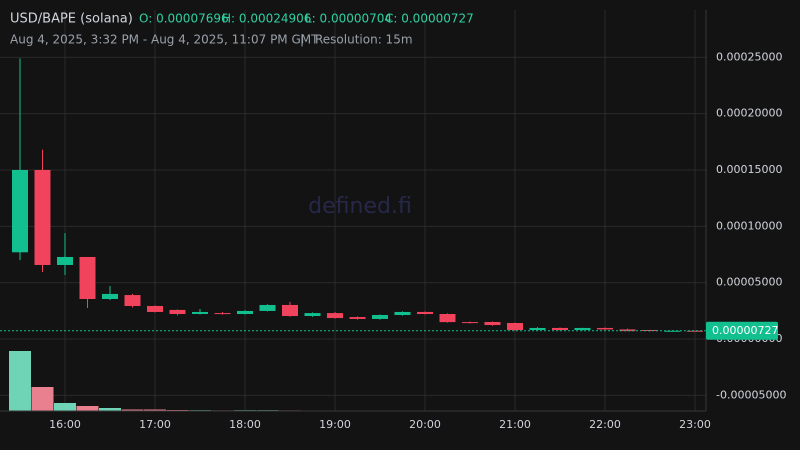 The height and width of the screenshot is (450, 800). I want to click on x-tick-label: 19:00, so click(335, 424).